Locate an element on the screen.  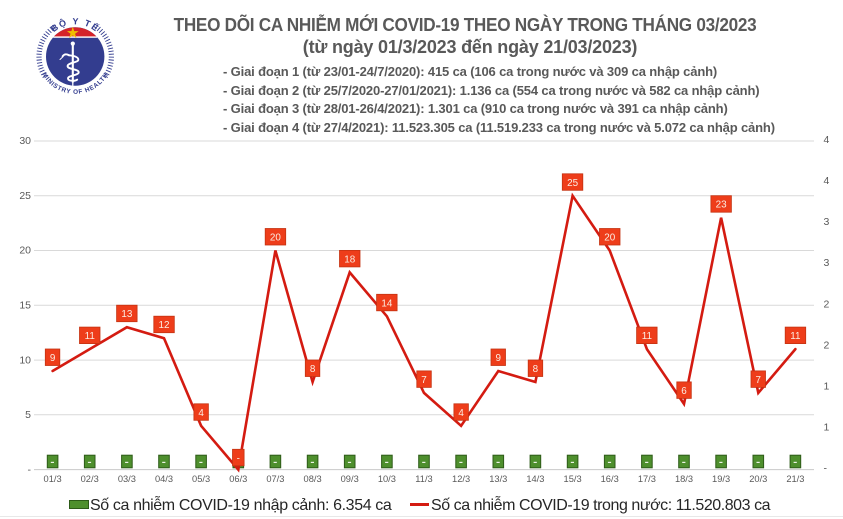
svg-text: 04/3 is located at coordinates (164, 479).